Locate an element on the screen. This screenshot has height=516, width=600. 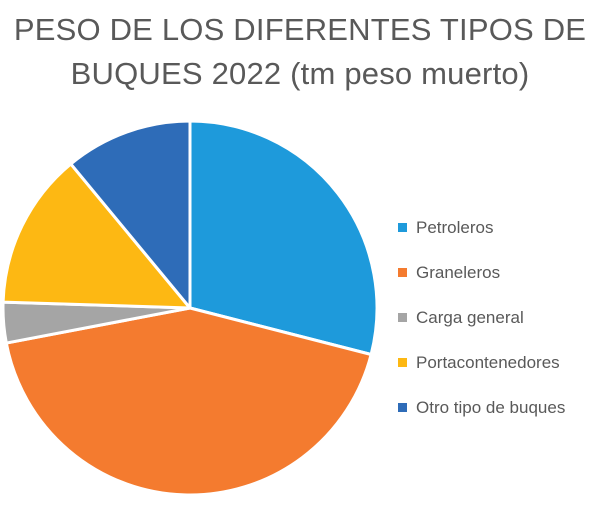
legend-item-portacontenedores: Portacontenedores is located at coordinates (498, 362).